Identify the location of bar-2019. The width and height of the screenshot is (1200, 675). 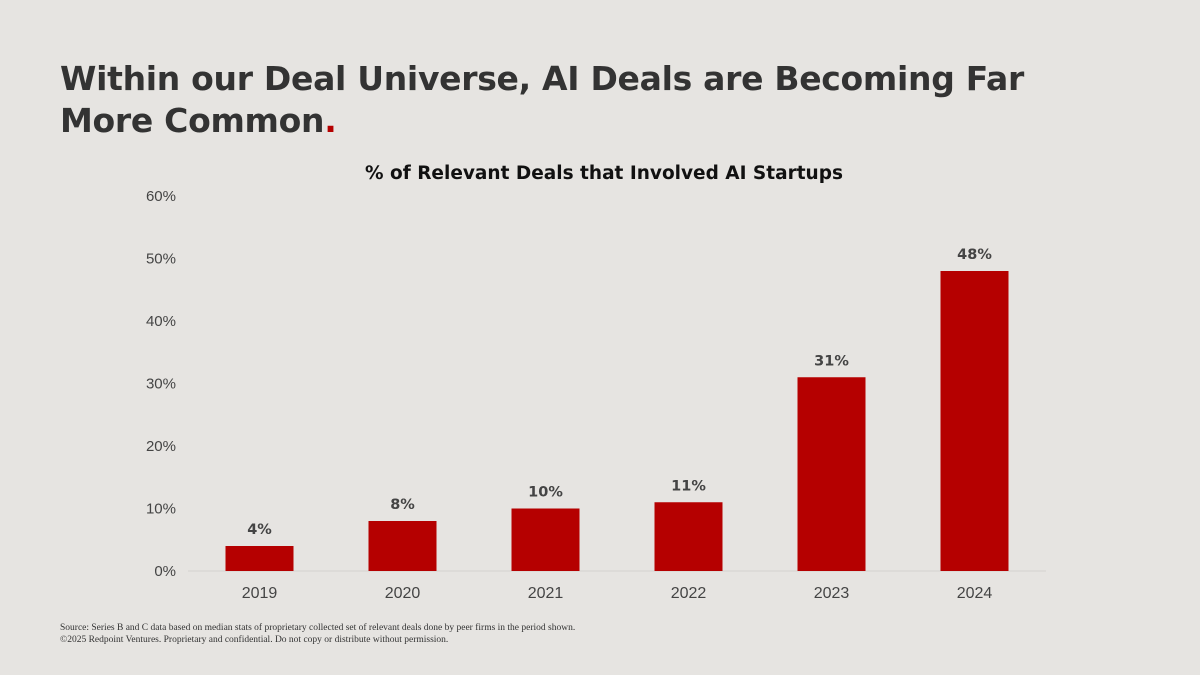
(259, 558).